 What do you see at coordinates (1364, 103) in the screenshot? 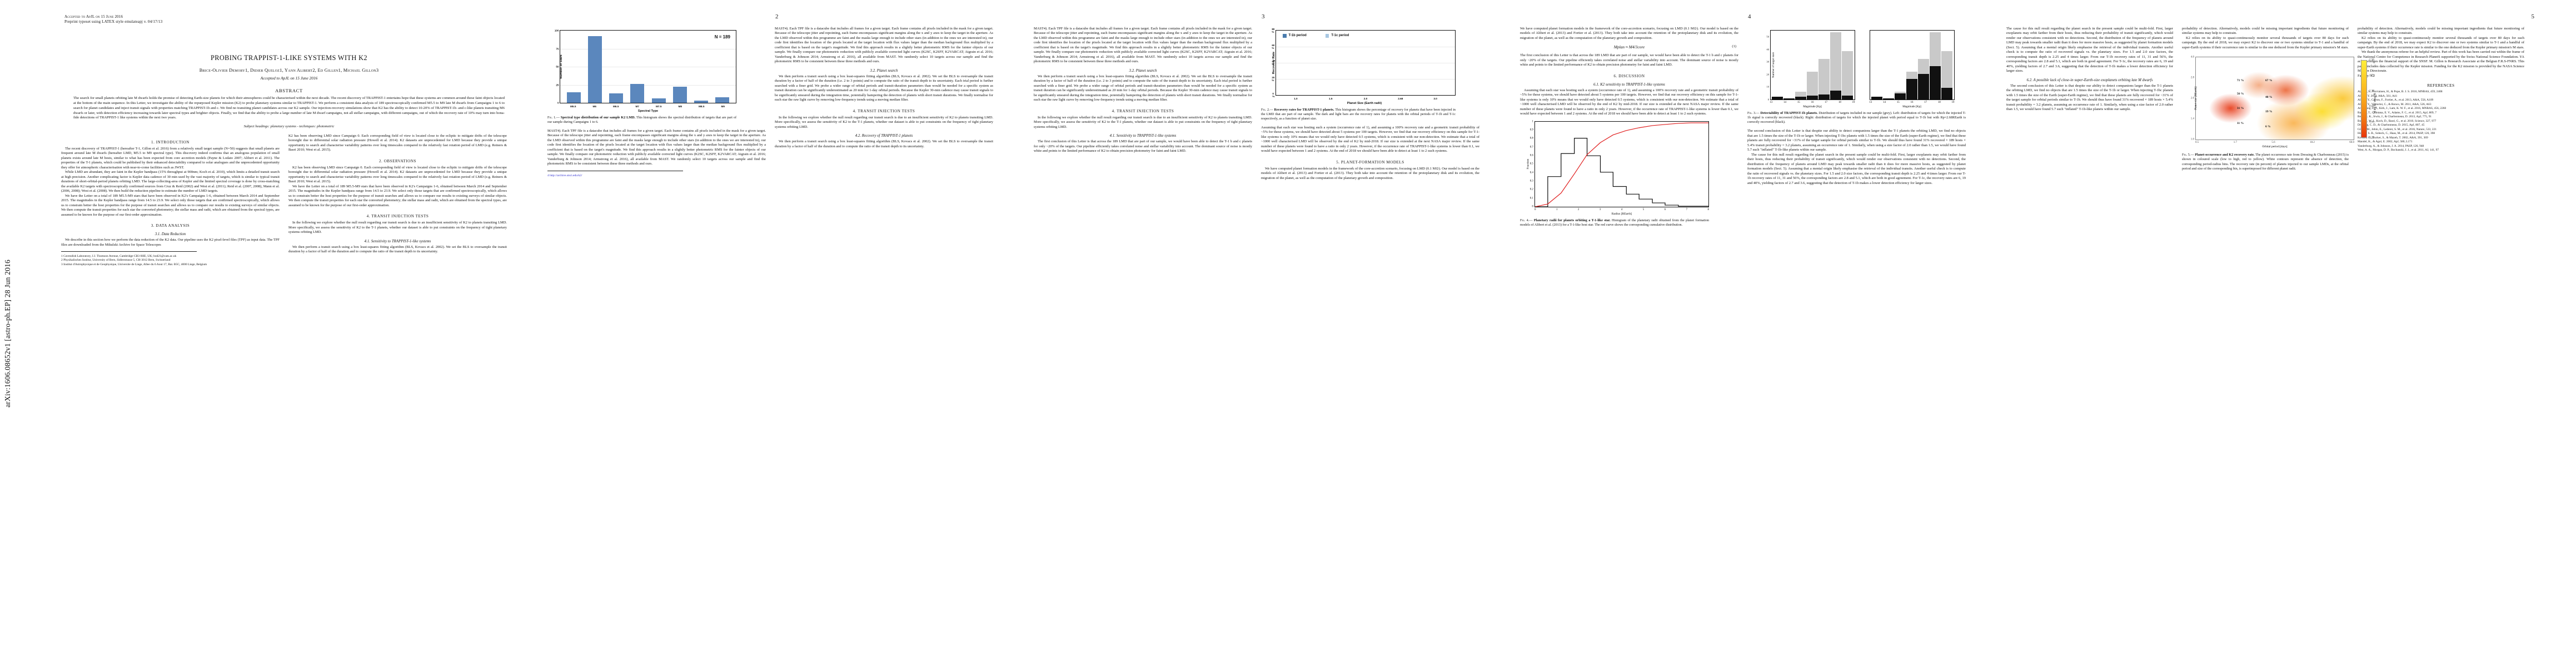
I see `figure-2-xlabel: Planet Size (Earth radii)` at bounding box center [1364, 103].